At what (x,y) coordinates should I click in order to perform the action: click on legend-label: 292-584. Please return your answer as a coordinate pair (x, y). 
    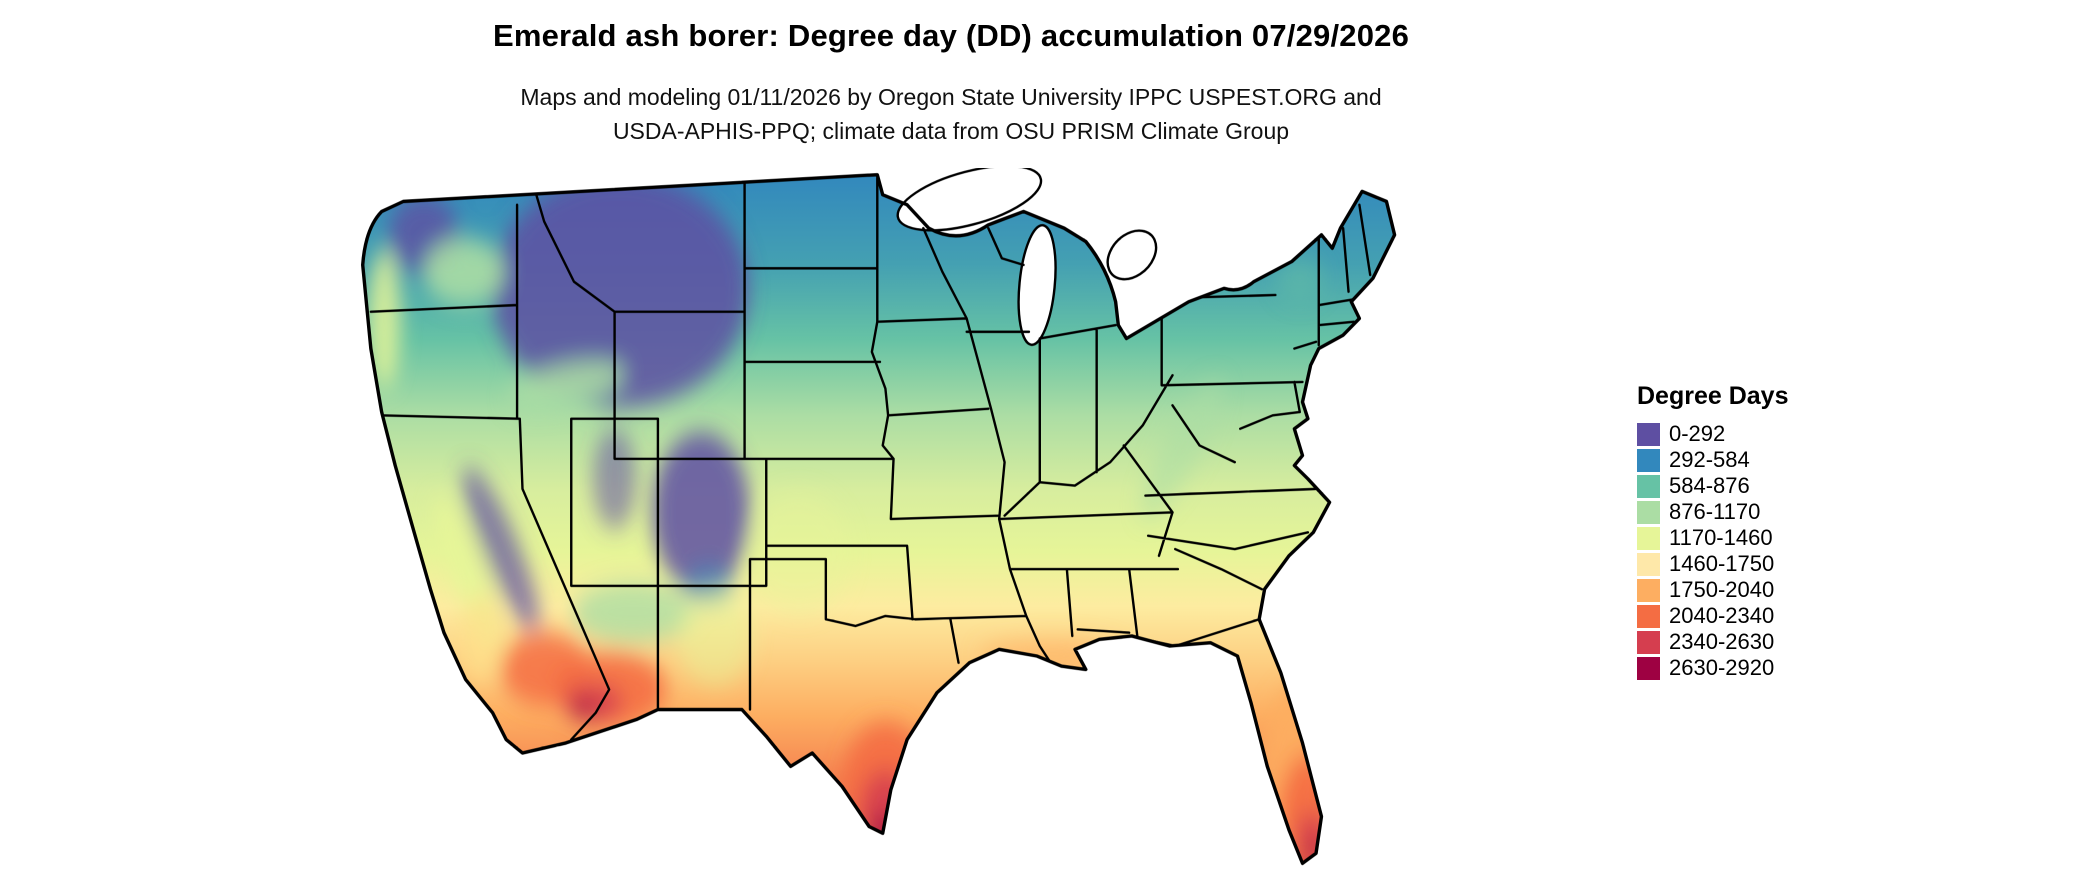
    Looking at the image, I should click on (1709, 459).